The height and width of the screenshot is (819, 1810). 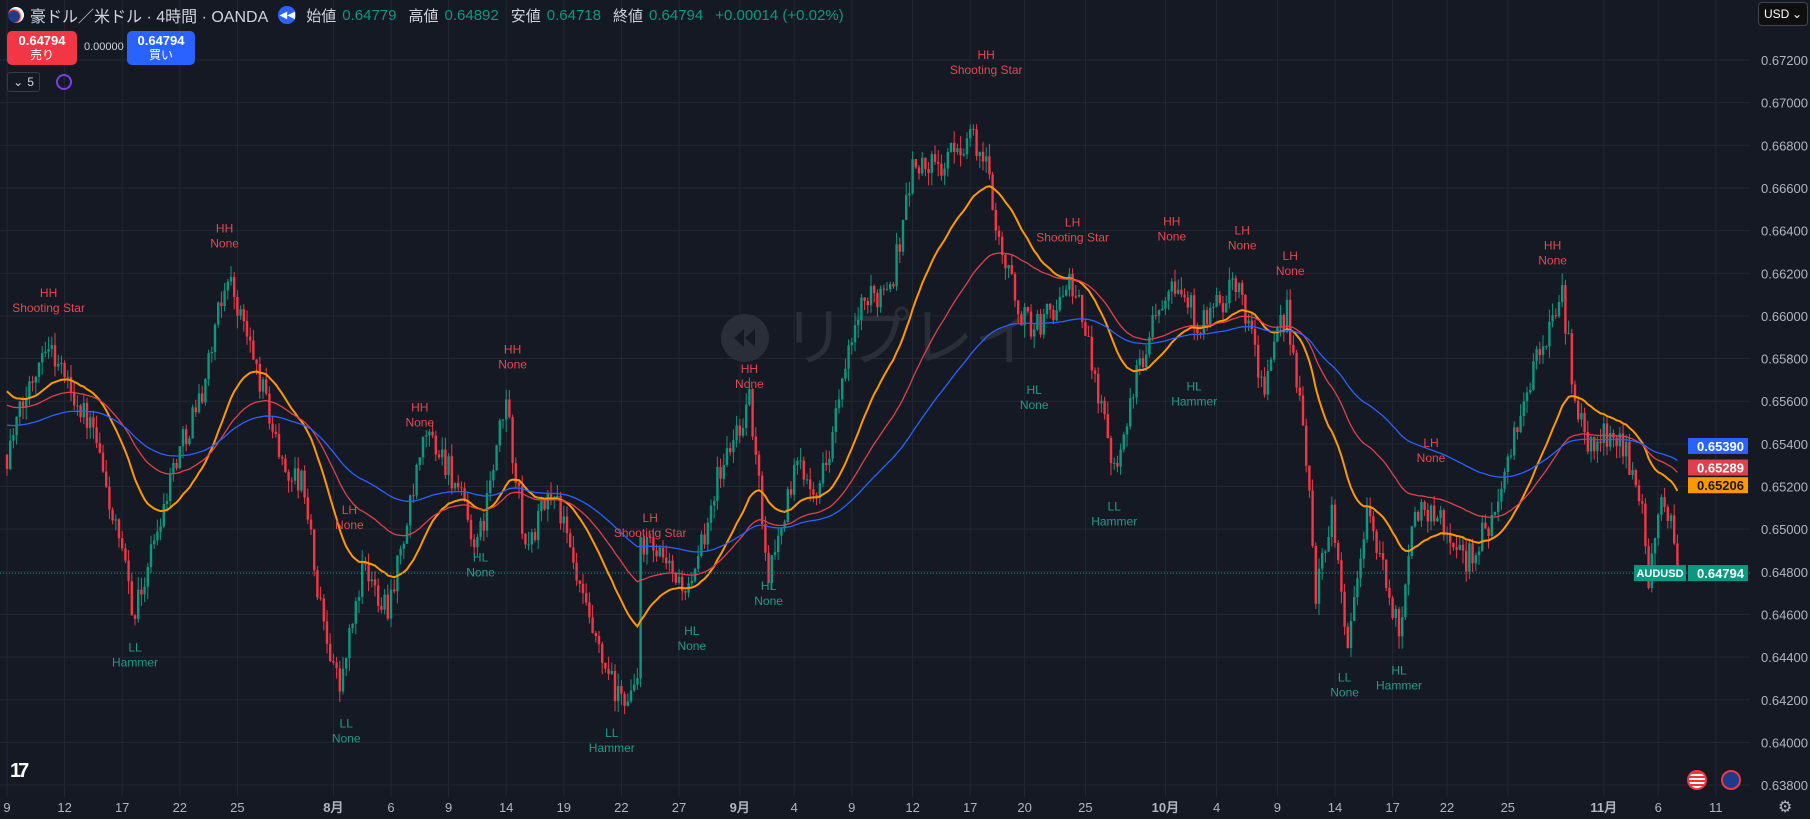 I want to click on tradingview-logo: 17, so click(x=19, y=771).